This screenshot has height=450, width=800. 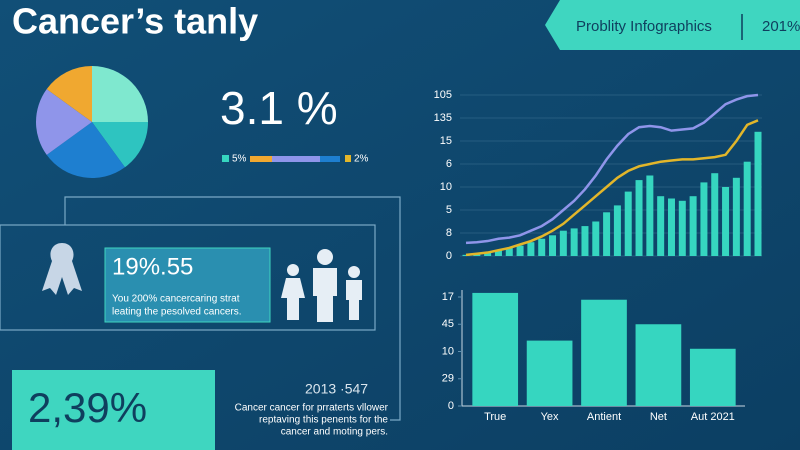 What do you see at coordinates (177, 312) in the screenshot?
I see `card-text: leating the pesolved cancers.` at bounding box center [177, 312].